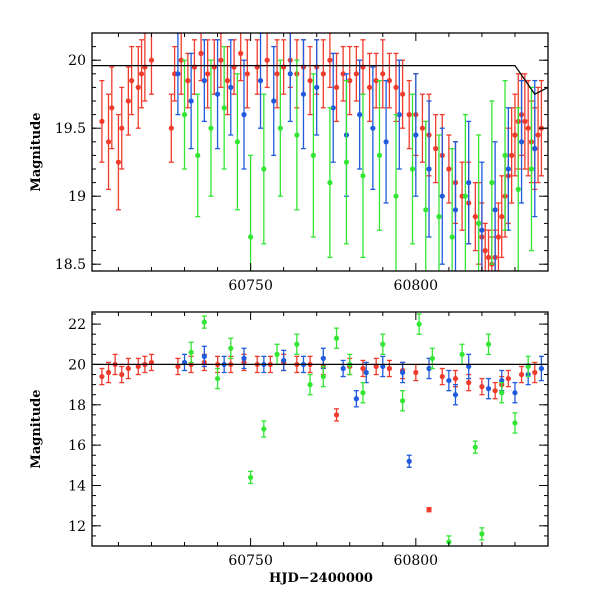 Image resolution: width=600 pixels, height=600 pixels. Describe the element at coordinates (77, 406) in the screenshot. I see `y-tick-label: 18` at that location.